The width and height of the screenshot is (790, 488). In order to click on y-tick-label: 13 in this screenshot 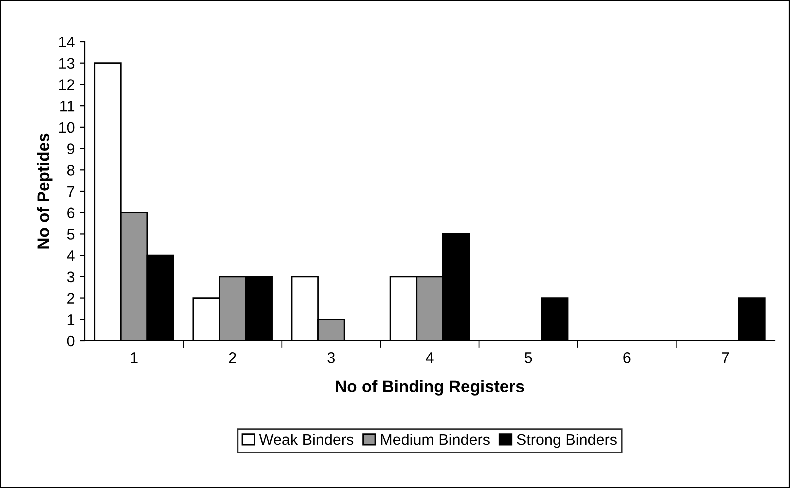, I will do `click(67, 64)`.